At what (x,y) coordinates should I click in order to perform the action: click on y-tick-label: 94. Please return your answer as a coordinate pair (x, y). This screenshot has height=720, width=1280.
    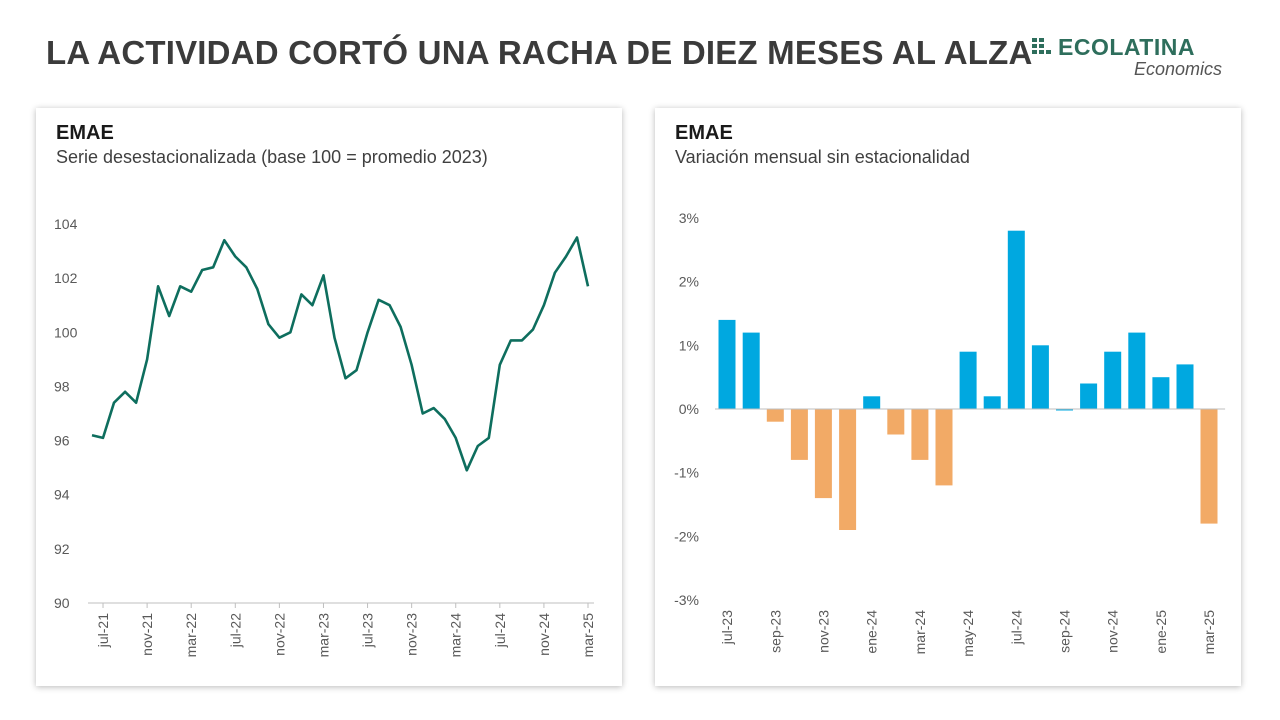
    Looking at the image, I should click on (62, 495).